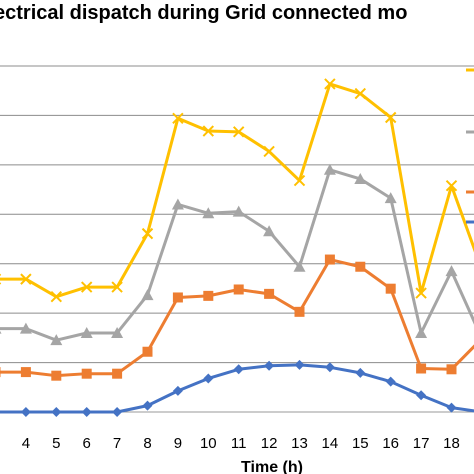 The image size is (474, 474). What do you see at coordinates (26, 443) in the screenshot?
I see `x-tick-label: 4` at bounding box center [26, 443].